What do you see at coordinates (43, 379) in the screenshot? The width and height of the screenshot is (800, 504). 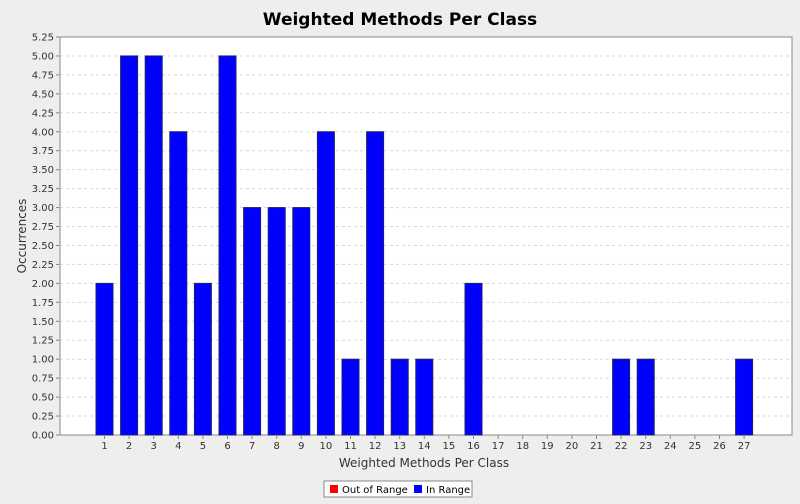 I see `y-tick-label: 0.75` at bounding box center [43, 379].